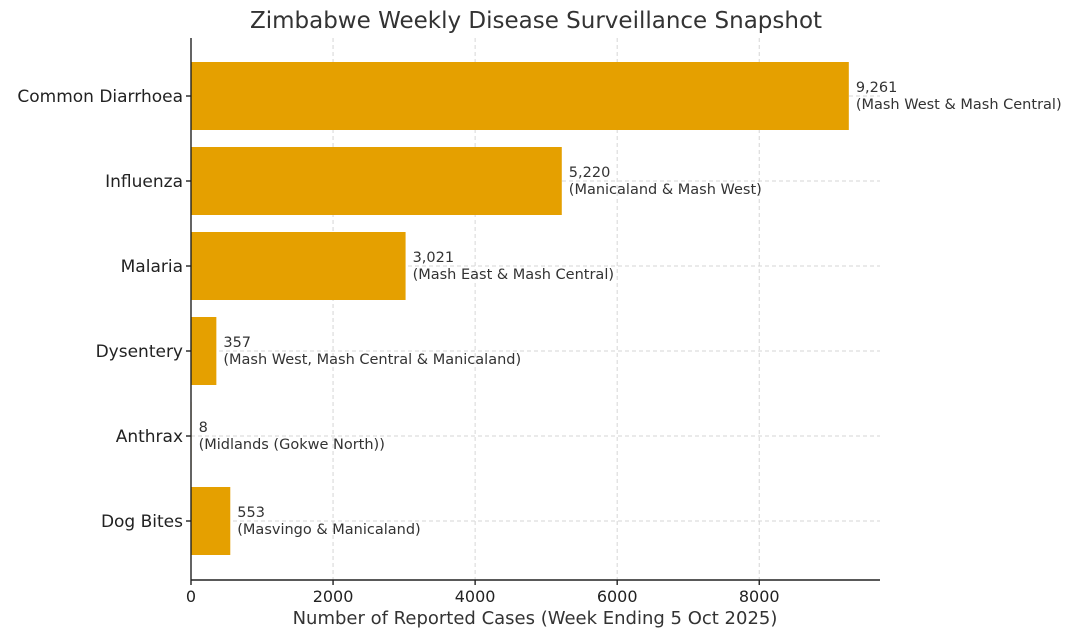  What do you see at coordinates (333, 596) in the screenshot?
I see `x-tick-label-1: 2000` at bounding box center [333, 596].